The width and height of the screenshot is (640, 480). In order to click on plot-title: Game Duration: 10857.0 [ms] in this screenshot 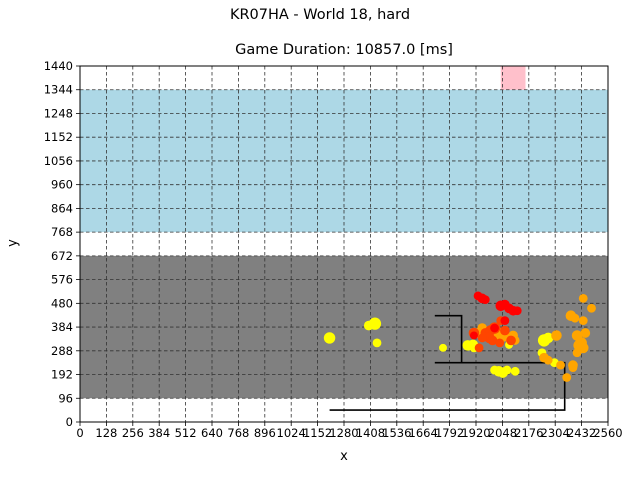, I will do `click(344, 50)`.